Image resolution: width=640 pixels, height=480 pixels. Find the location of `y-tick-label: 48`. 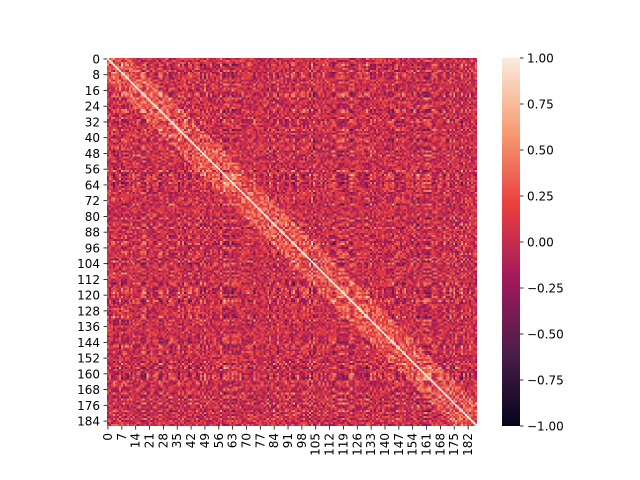

y-tick-label: 48 is located at coordinates (92, 154).